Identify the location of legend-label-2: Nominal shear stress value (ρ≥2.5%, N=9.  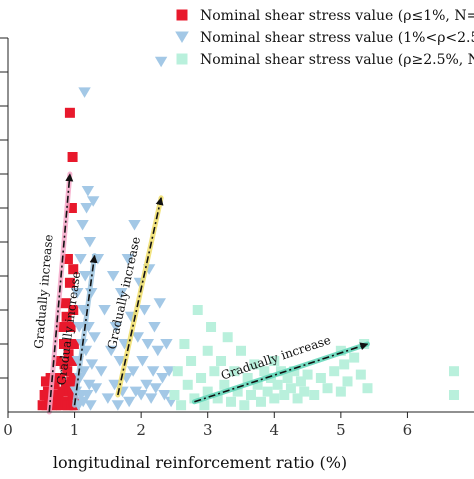
(337, 60).